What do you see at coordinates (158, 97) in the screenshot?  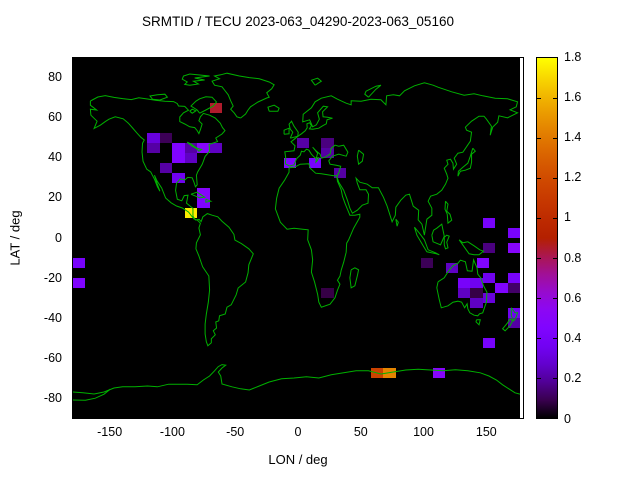 I see `coastline-victoria_island` at bounding box center [158, 97].